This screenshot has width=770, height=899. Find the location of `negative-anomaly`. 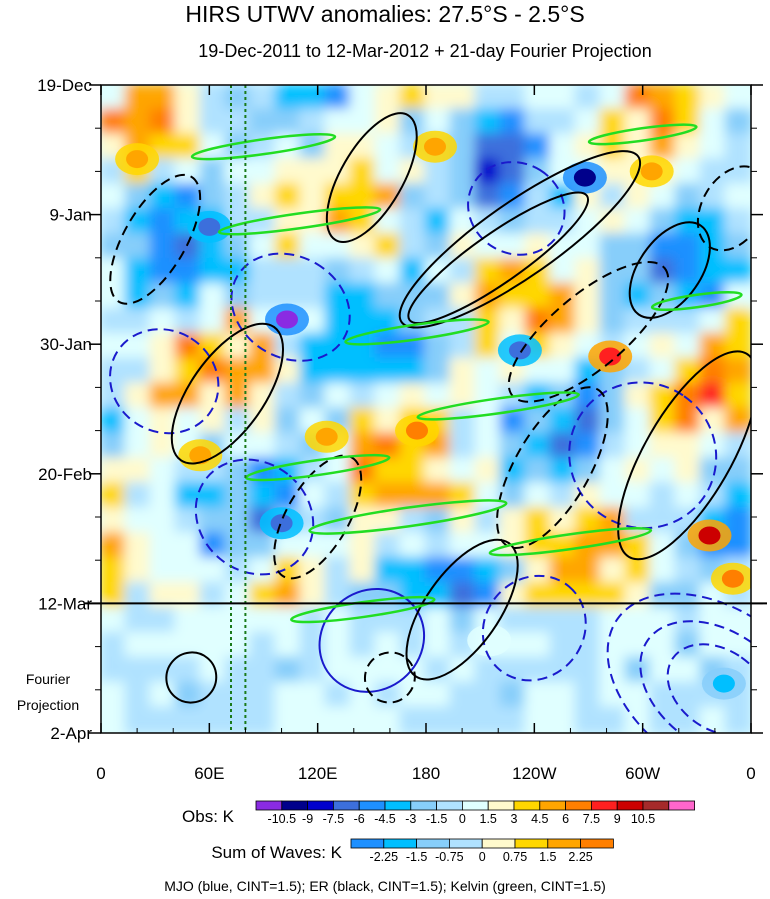

negative-anomaly is located at coordinates (281, 523).